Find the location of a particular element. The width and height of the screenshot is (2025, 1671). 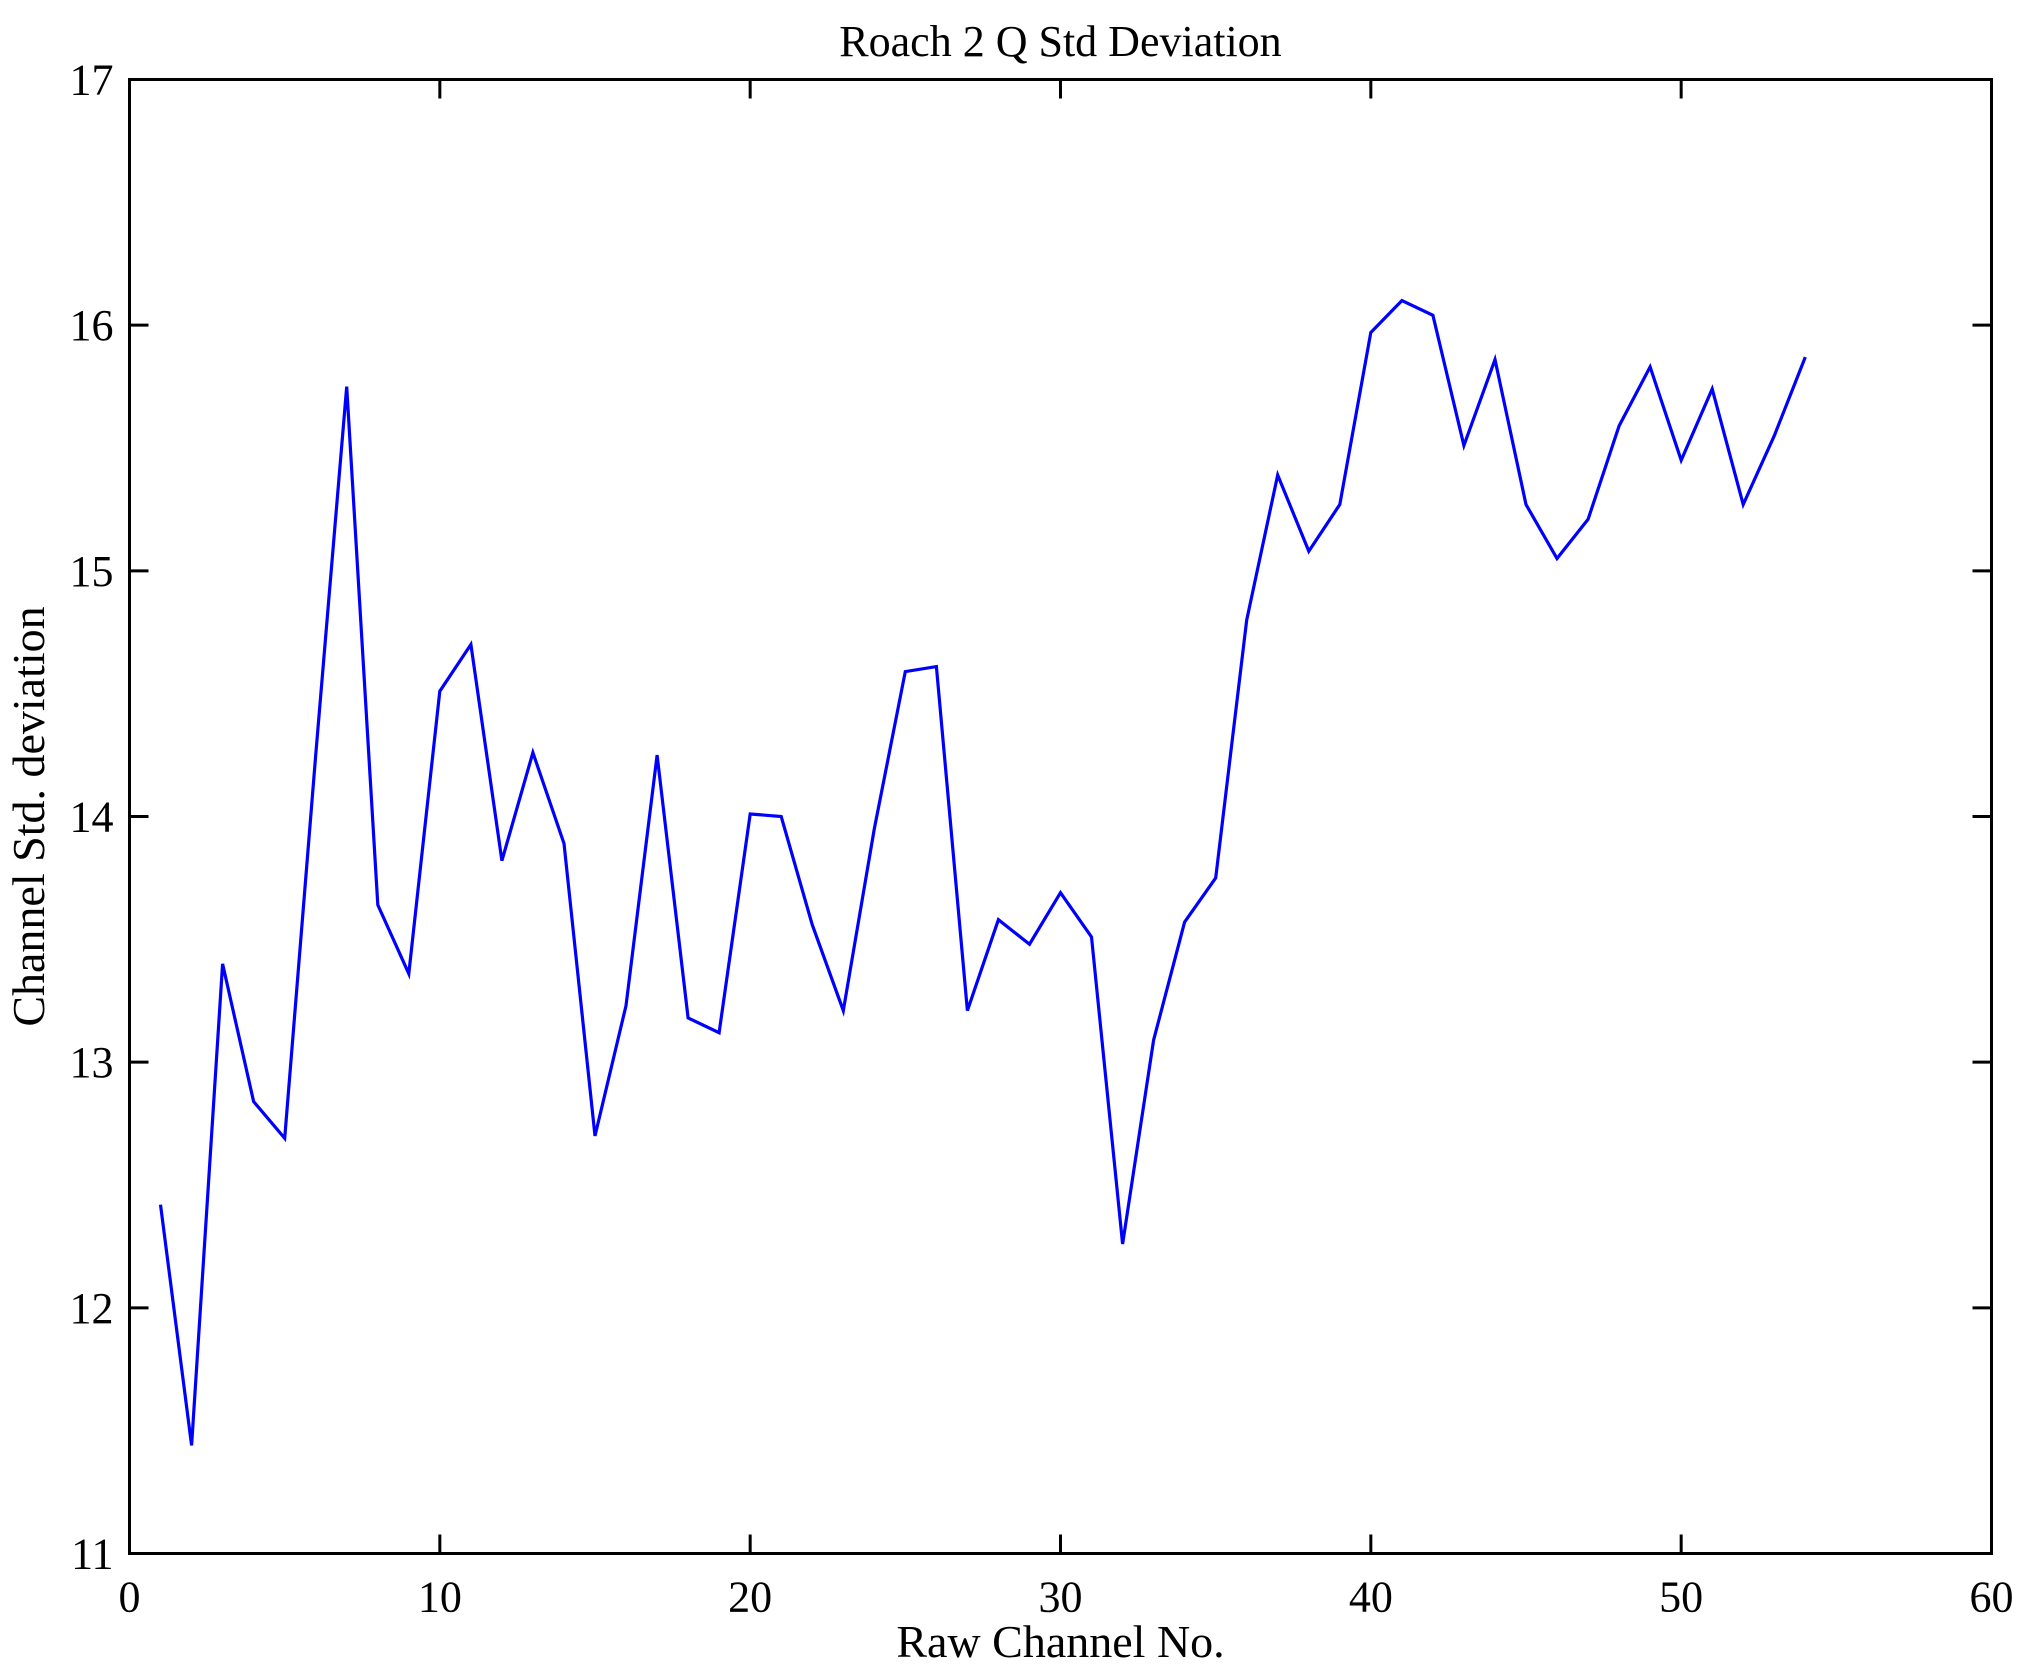

x-tick-label: 50 is located at coordinates (1681, 1597).